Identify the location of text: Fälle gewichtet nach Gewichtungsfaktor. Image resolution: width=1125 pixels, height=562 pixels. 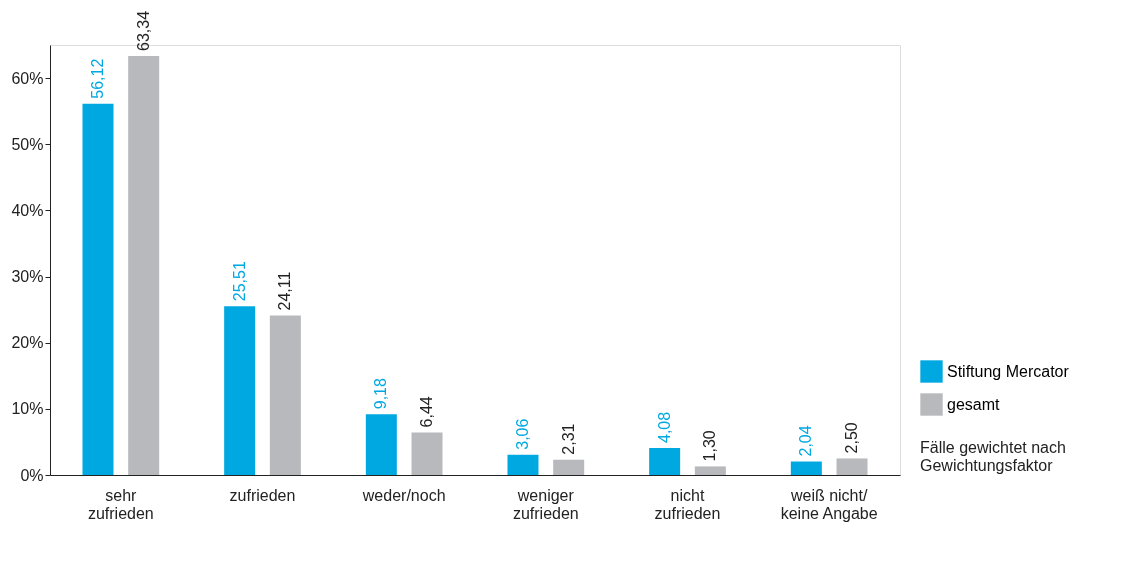
(993, 456).